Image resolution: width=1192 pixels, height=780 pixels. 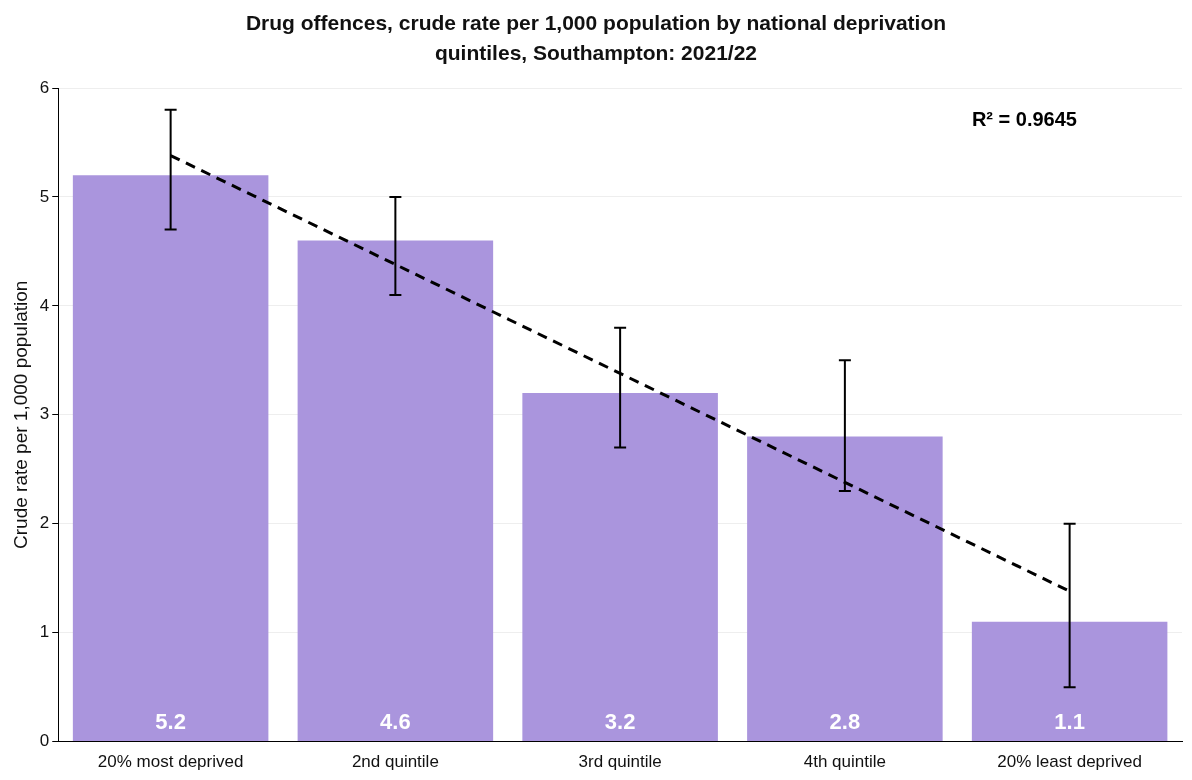 I want to click on y-tick-label: 4, so click(x=44, y=305).